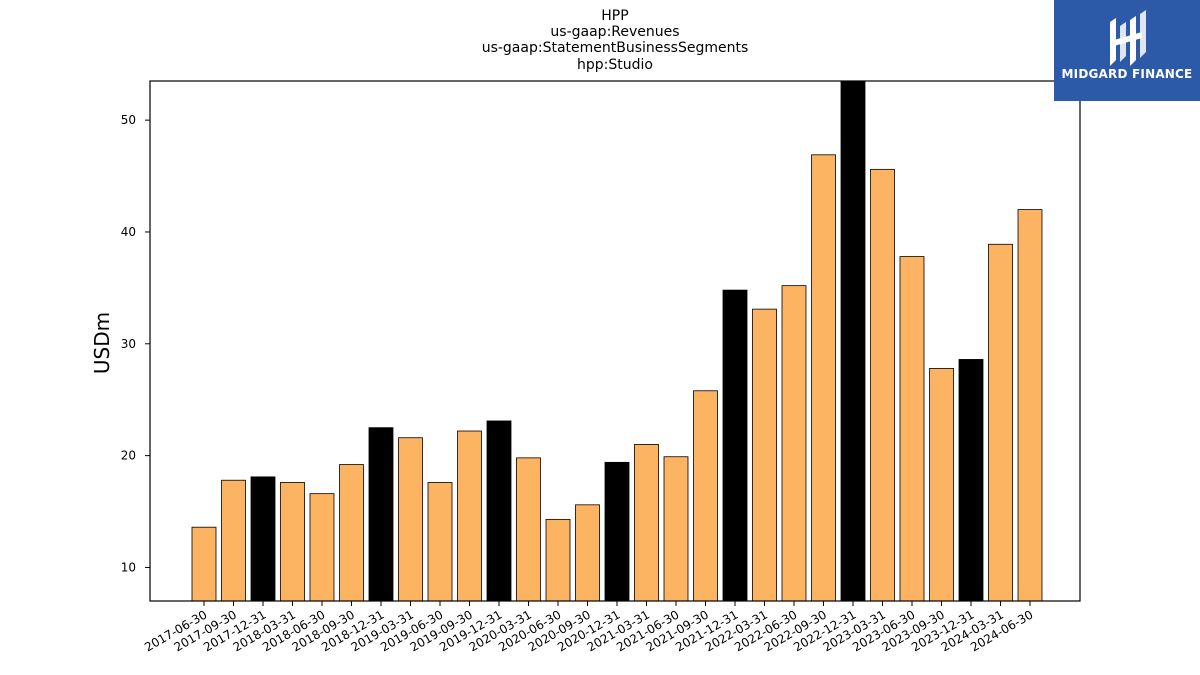 The width and height of the screenshot is (1200, 675). I want to click on midgard-finance-logo: MIDGARD FINANCE, so click(1127, 50).